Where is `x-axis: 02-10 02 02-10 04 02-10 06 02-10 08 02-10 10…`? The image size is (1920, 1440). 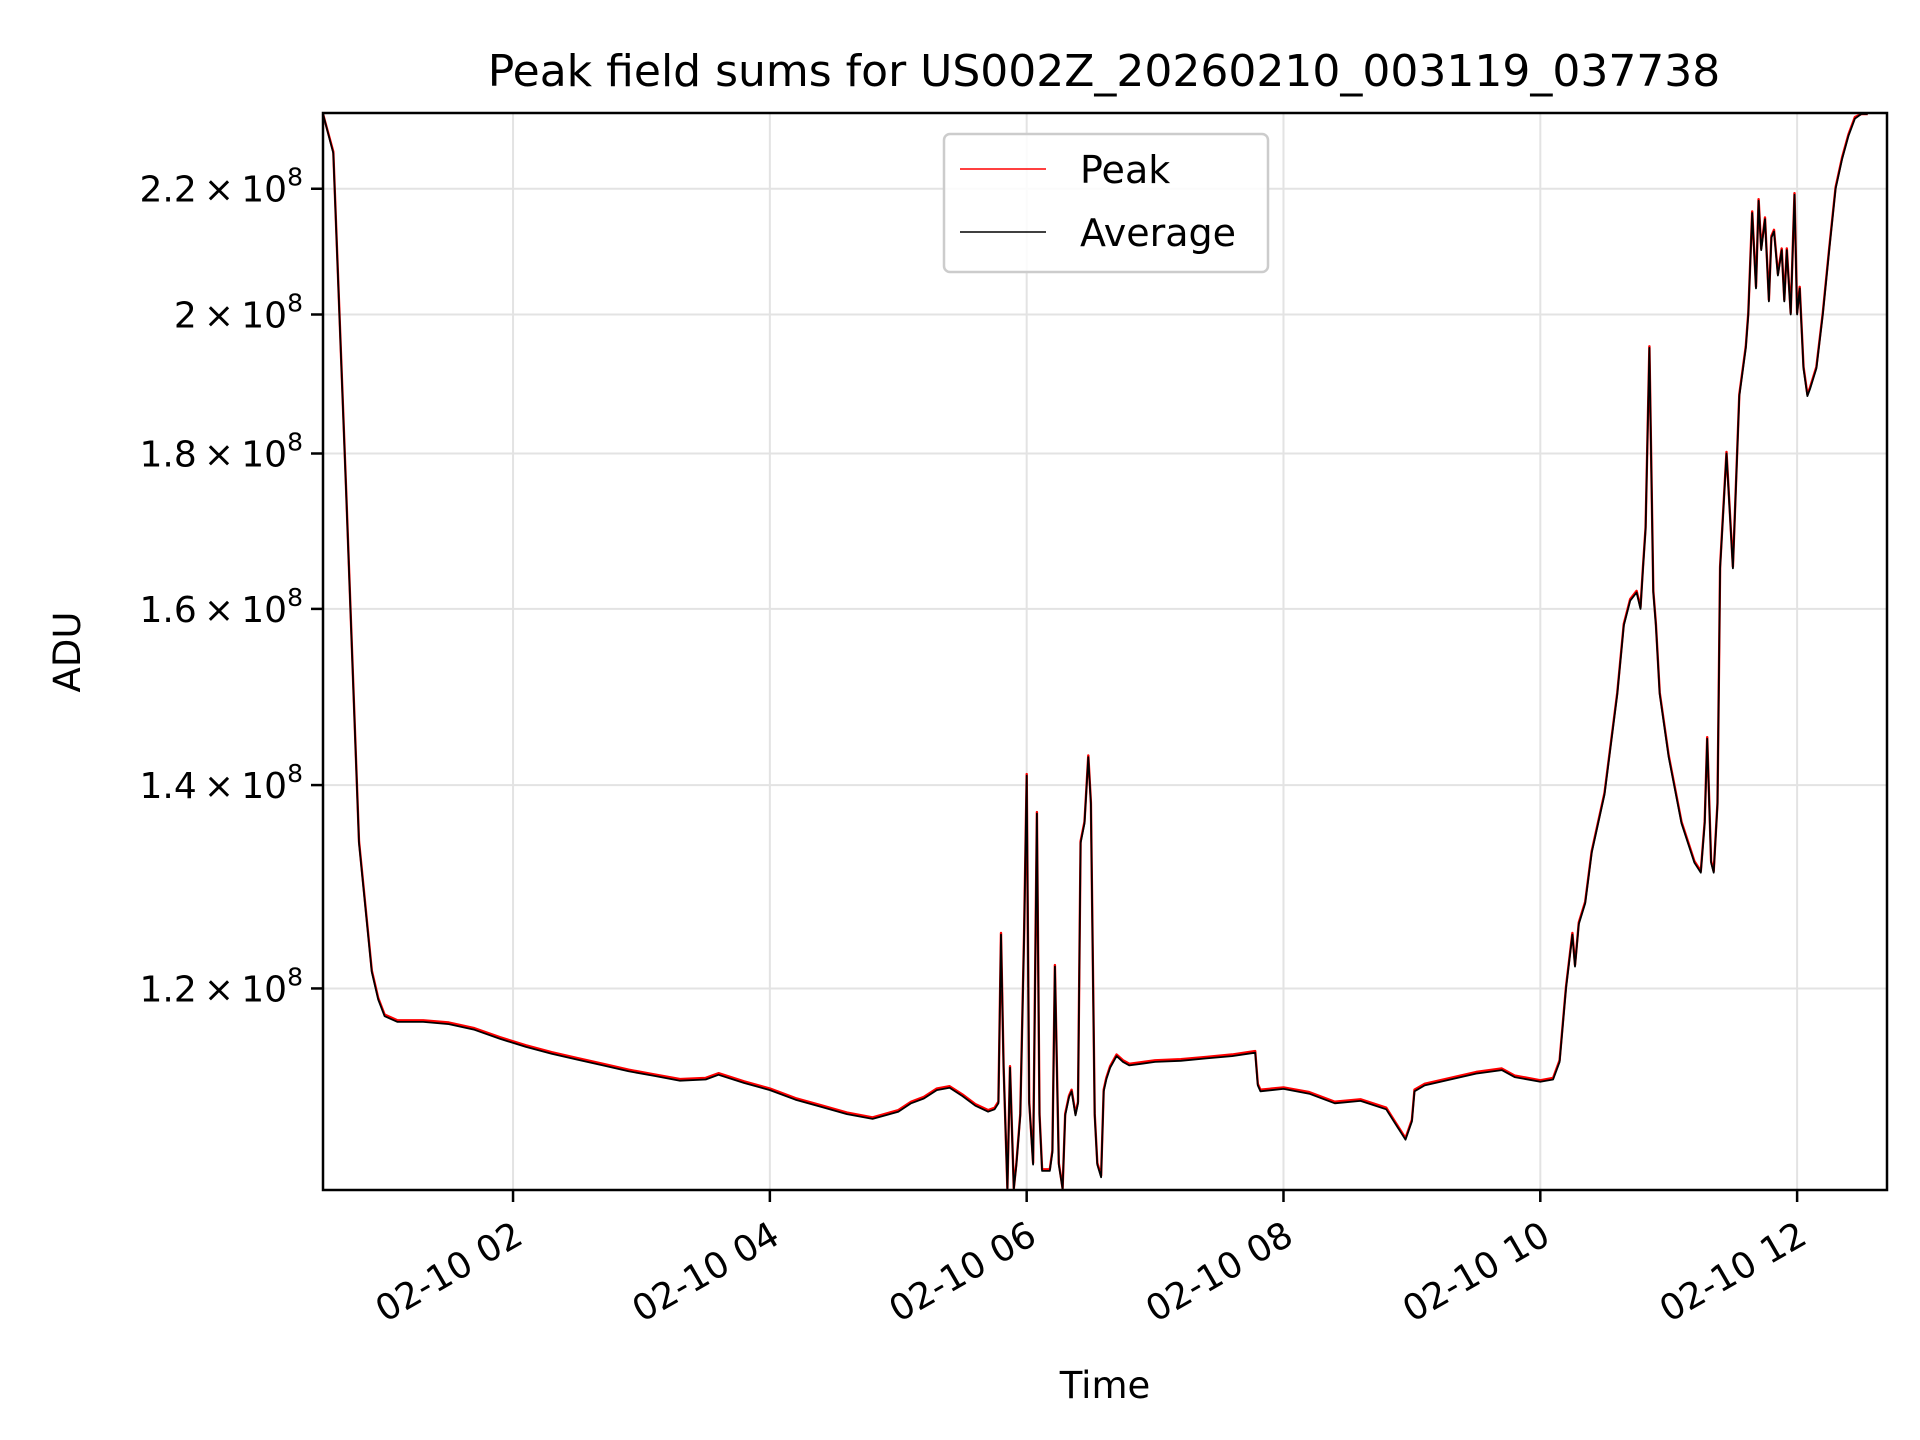 x-axis: 02-10 02 02-10 04 02-10 06 02-10 08 02-10 10… is located at coordinates (1091, 1260).